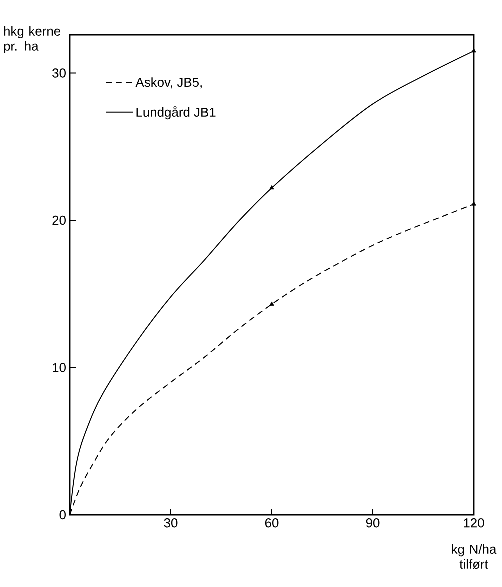 The height and width of the screenshot is (587, 502). Describe the element at coordinates (59, 221) in the screenshot. I see `y-tick-label: 20` at that location.